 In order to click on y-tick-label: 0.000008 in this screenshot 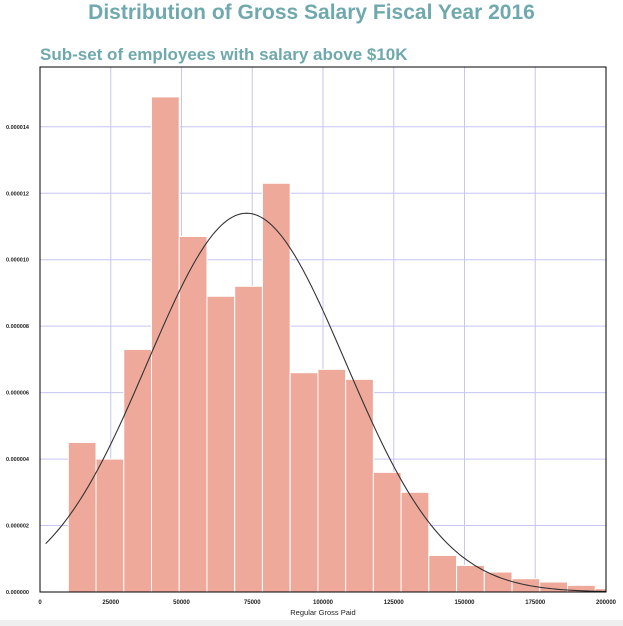, I will do `click(17, 327)`.